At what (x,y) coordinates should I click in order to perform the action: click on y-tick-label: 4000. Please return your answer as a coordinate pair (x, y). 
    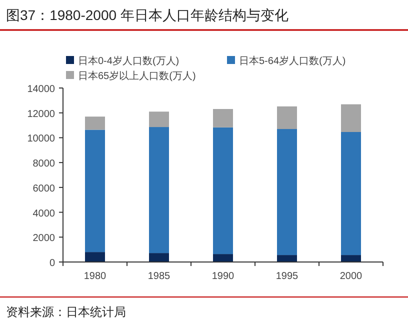
    Looking at the image, I should click on (44, 214).